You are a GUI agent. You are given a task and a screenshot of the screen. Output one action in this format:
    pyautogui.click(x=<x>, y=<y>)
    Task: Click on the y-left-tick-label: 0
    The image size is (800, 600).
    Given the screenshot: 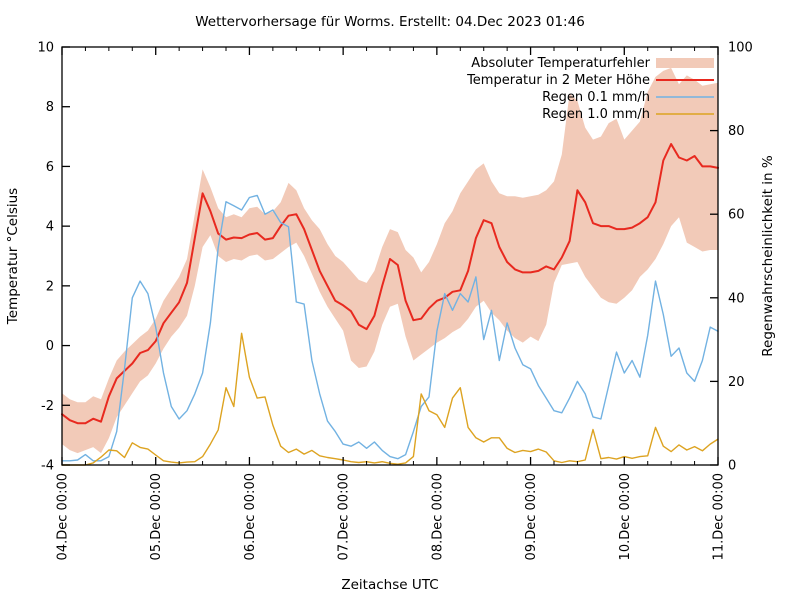 What is the action you would take?
    pyautogui.click(x=50, y=346)
    